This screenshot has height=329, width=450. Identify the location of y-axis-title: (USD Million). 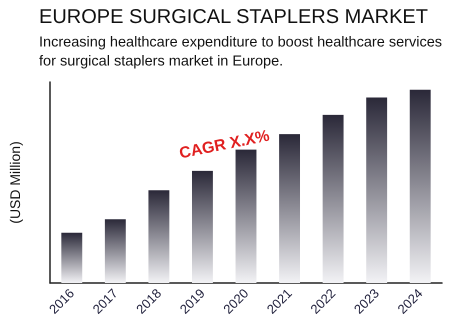
(15, 182).